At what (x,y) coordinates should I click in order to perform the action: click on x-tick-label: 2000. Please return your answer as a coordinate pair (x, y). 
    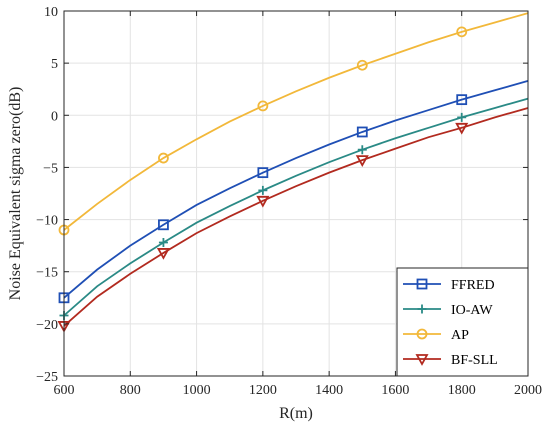
    Looking at the image, I should click on (528, 390).